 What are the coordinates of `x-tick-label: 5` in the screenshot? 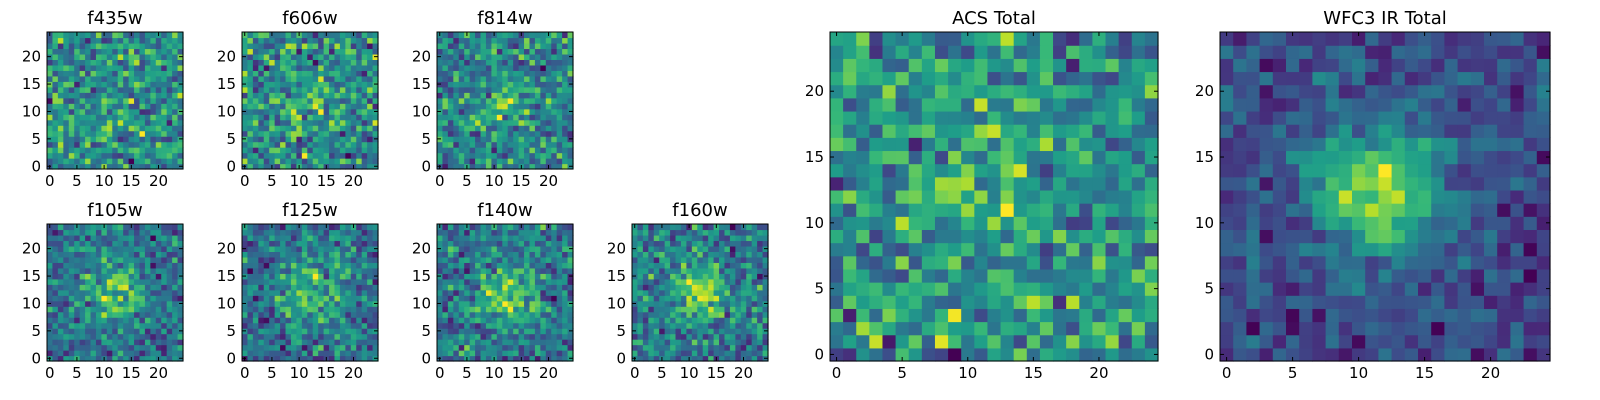 It's located at (467, 181).